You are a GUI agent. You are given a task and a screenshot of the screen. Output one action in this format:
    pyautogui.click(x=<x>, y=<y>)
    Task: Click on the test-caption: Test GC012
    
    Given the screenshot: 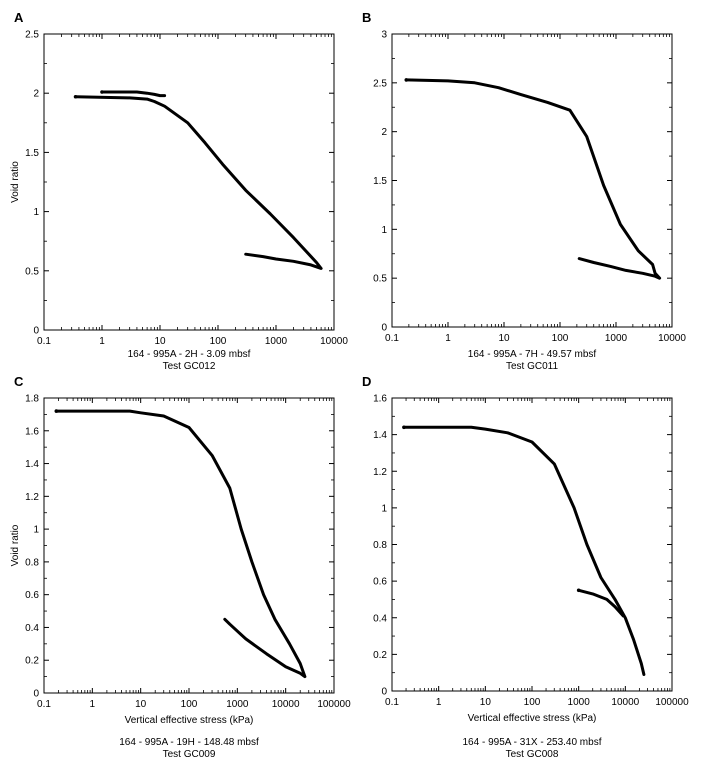 What is the action you would take?
    pyautogui.click(x=189, y=366)
    